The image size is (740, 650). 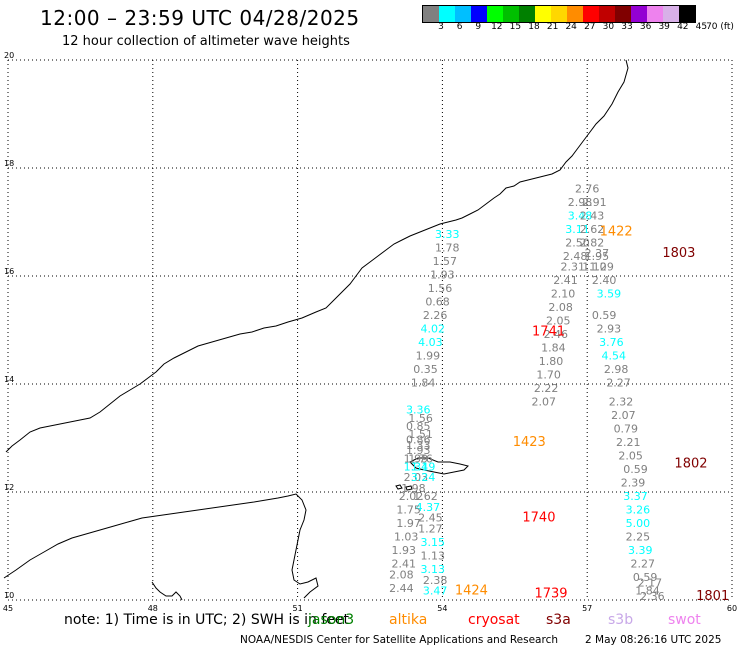 I want to click on lat-tick-label: 10, so click(x=9, y=595).